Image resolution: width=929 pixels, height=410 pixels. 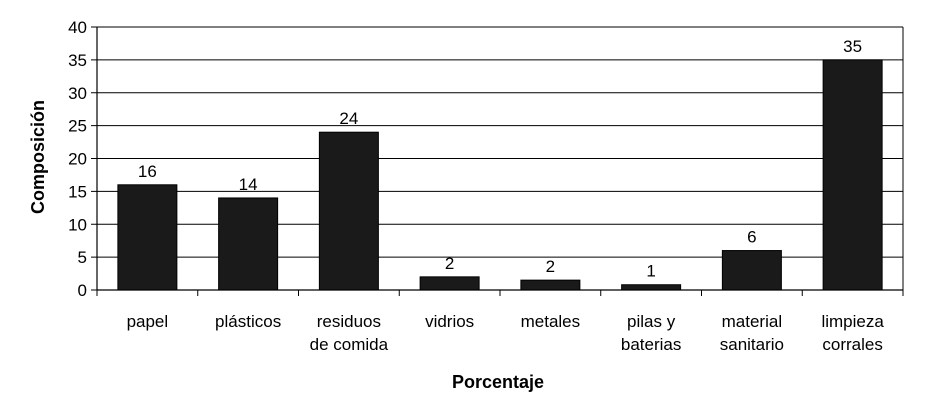 I want to click on y-tick-label: 15, so click(x=77, y=191).